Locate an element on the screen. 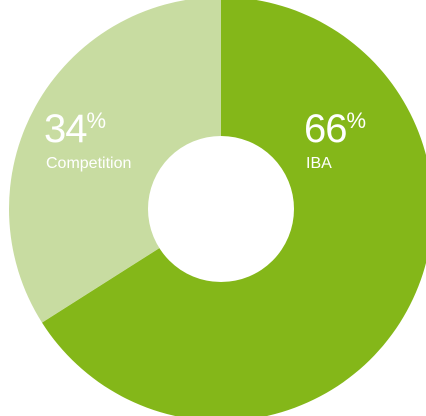  percent-value: 66 is located at coordinates (325, 129).